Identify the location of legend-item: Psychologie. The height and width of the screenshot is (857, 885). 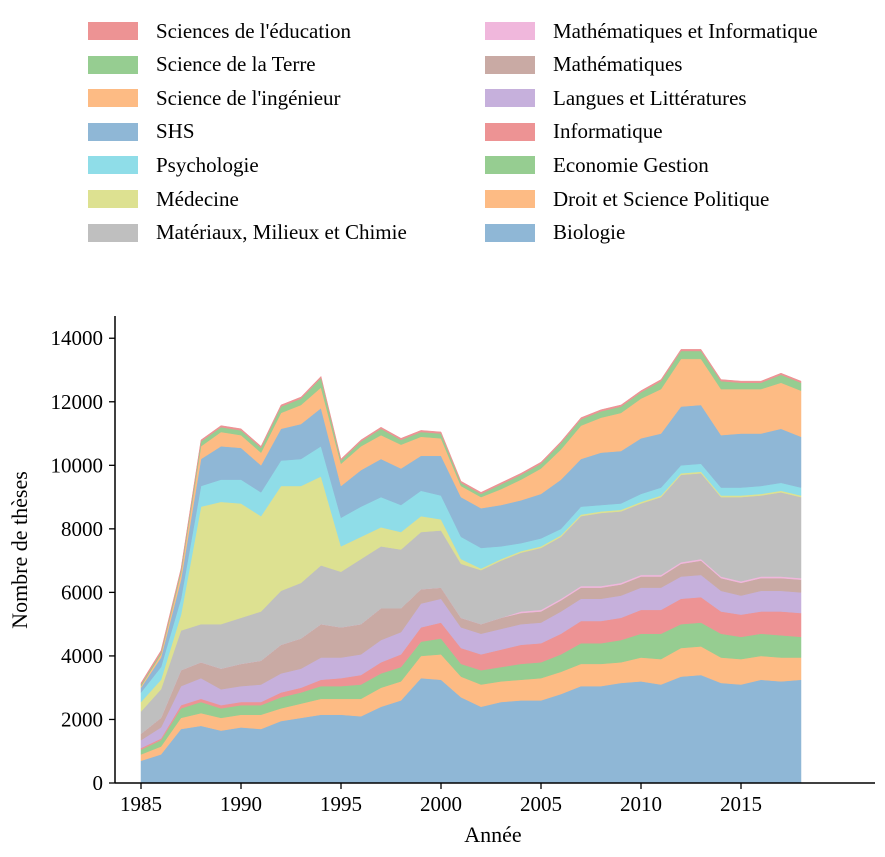
(173, 165).